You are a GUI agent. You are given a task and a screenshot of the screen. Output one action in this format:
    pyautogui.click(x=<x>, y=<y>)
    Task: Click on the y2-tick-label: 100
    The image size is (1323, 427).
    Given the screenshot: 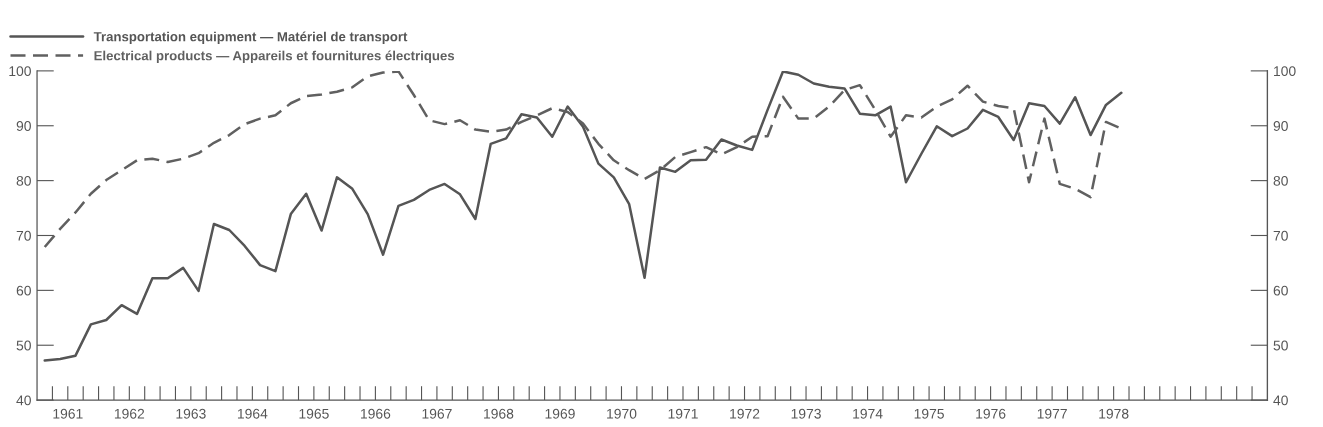 What is the action you would take?
    pyautogui.click(x=1285, y=71)
    